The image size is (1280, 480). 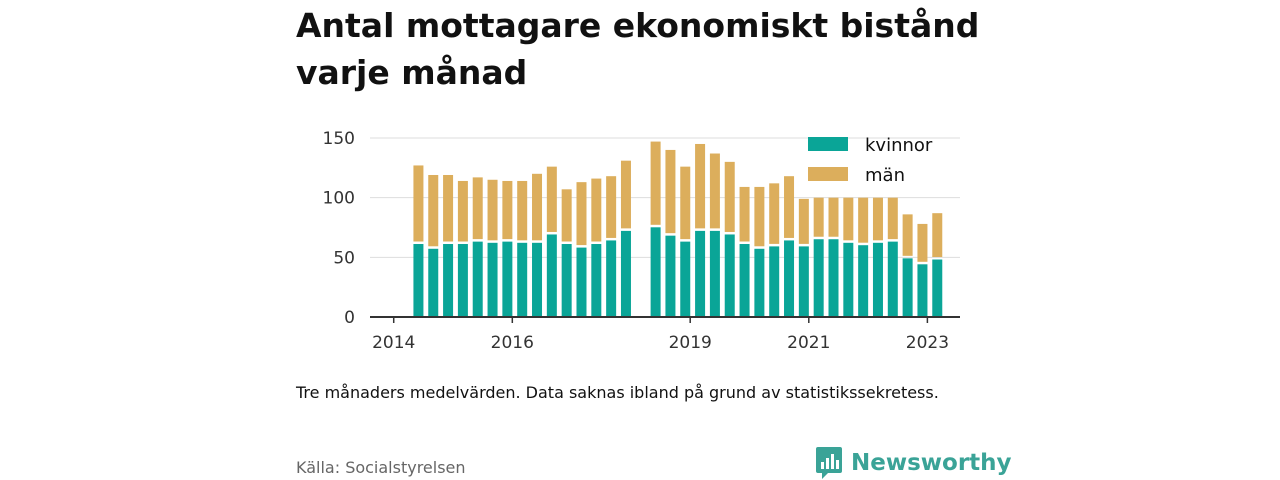 I want to click on brand-logo: Newsworthy, so click(x=913, y=463).